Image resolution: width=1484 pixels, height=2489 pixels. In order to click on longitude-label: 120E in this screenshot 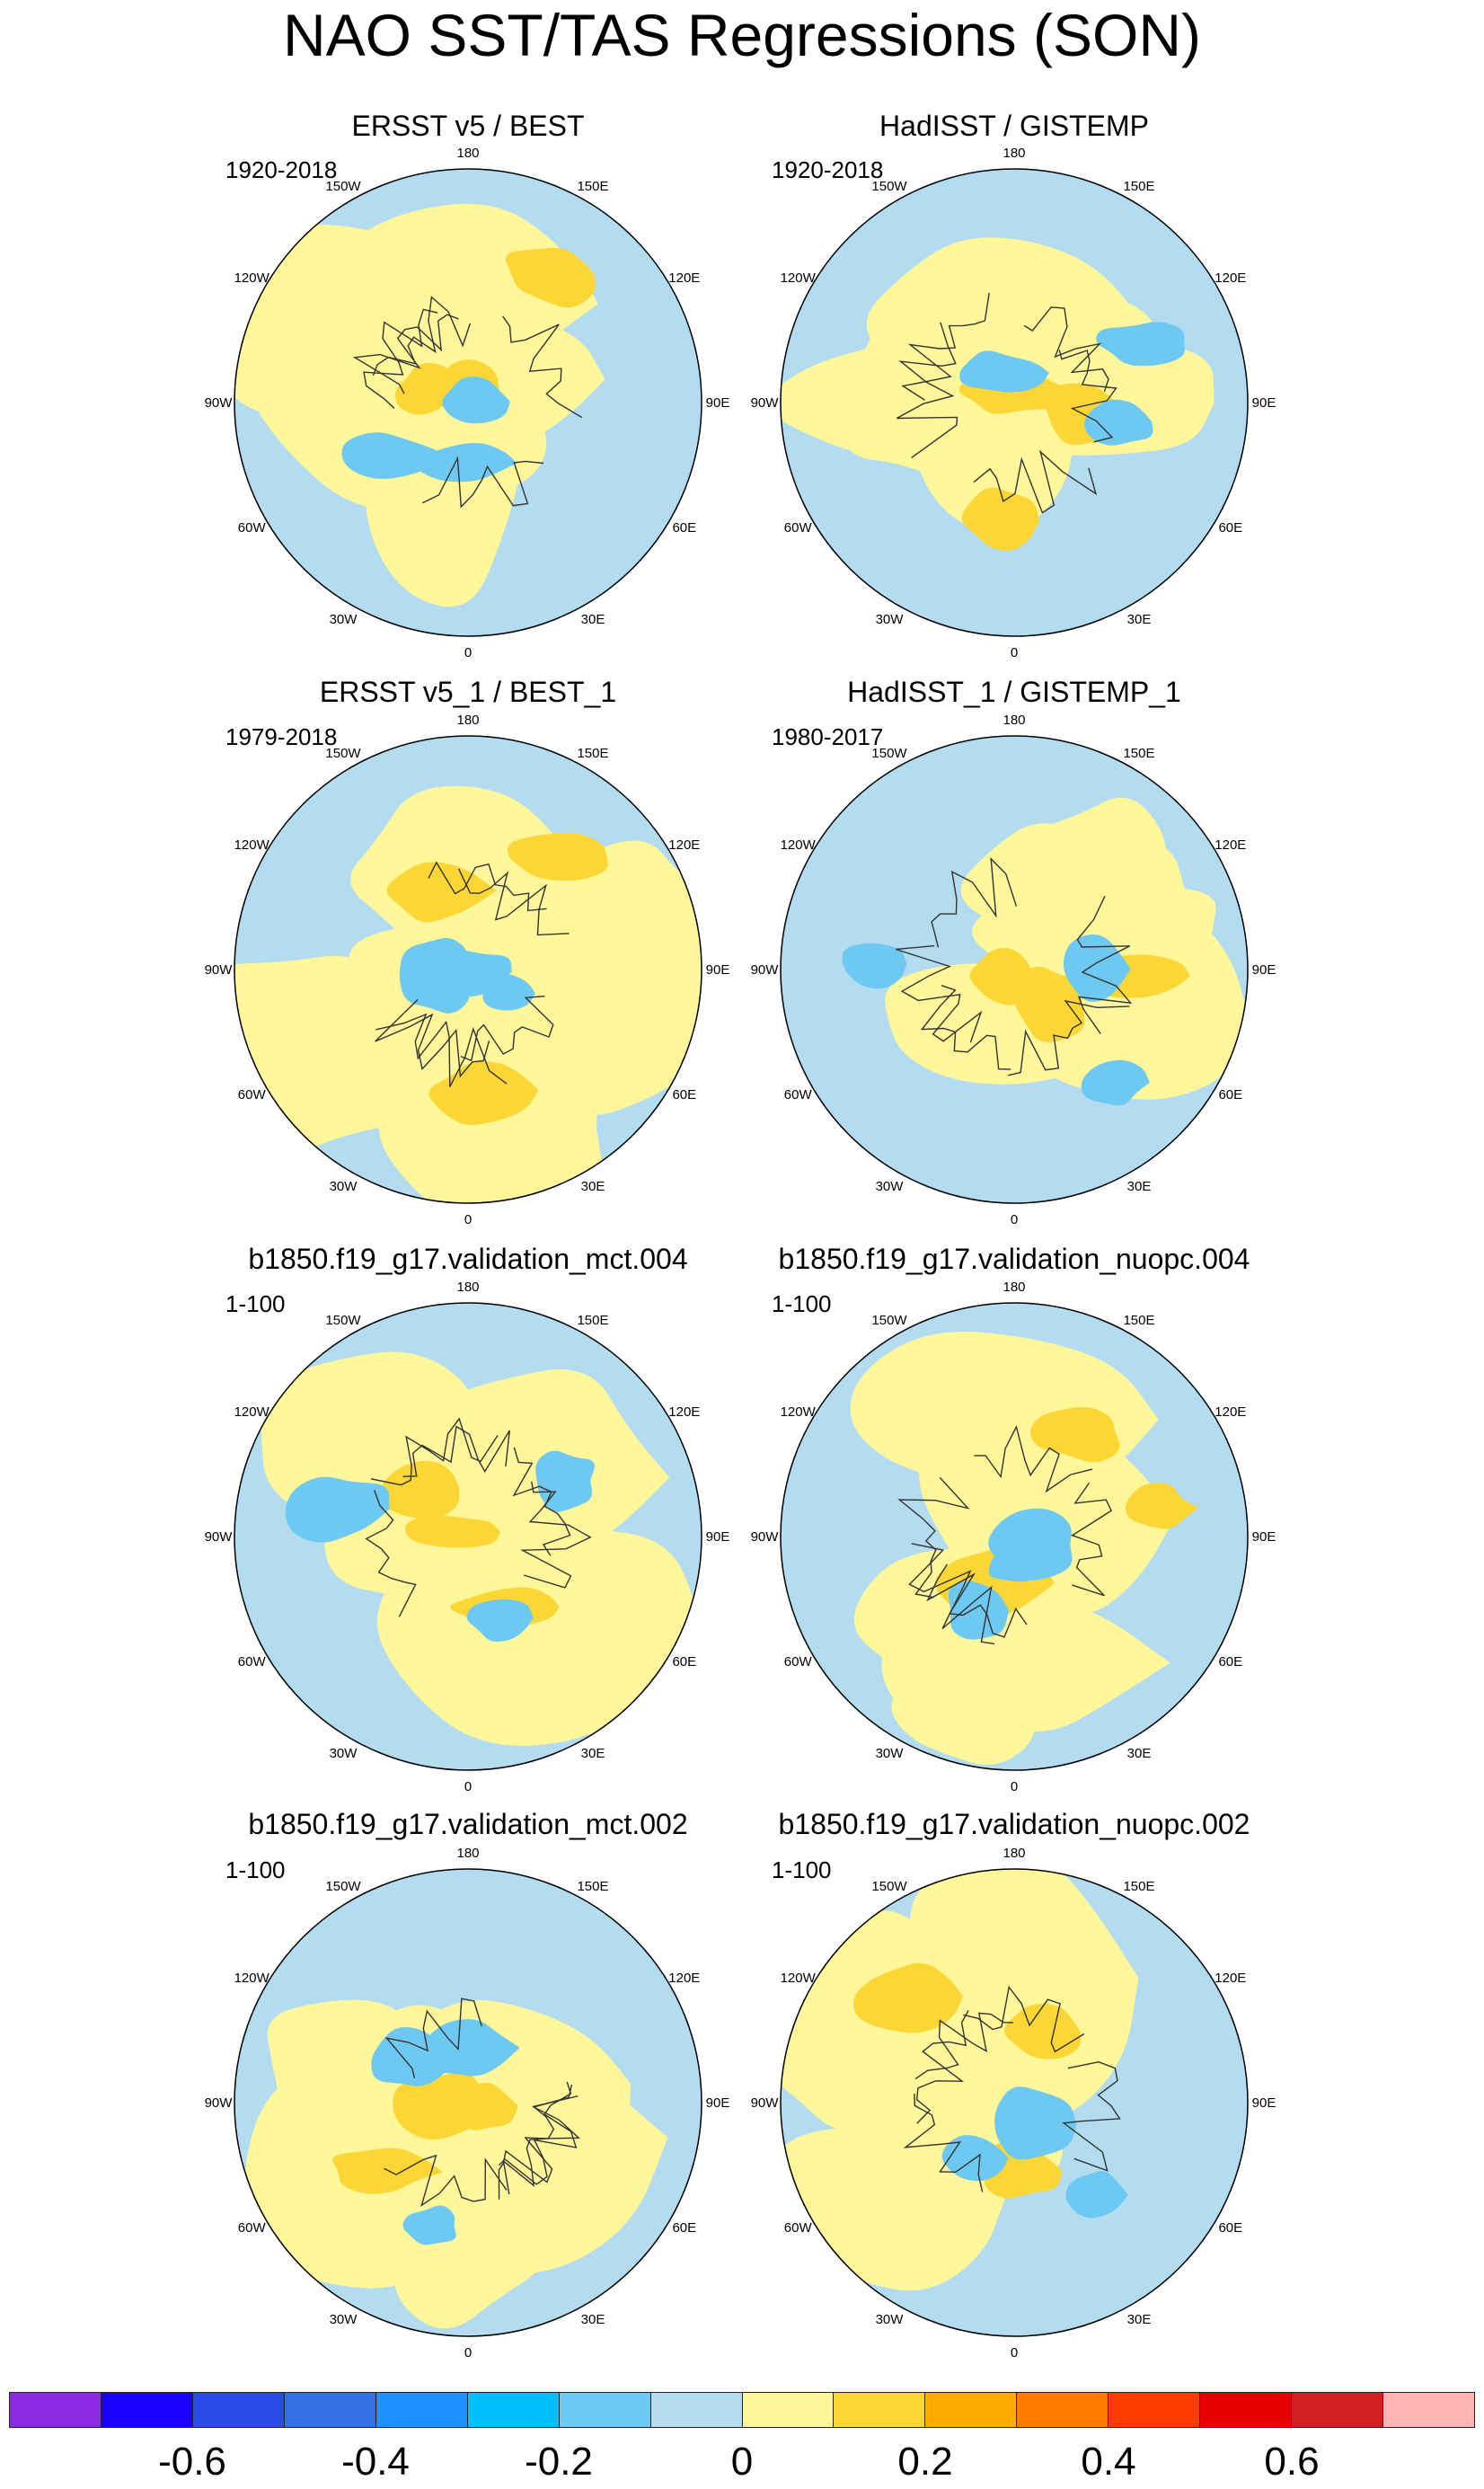, I will do `click(684, 278)`.